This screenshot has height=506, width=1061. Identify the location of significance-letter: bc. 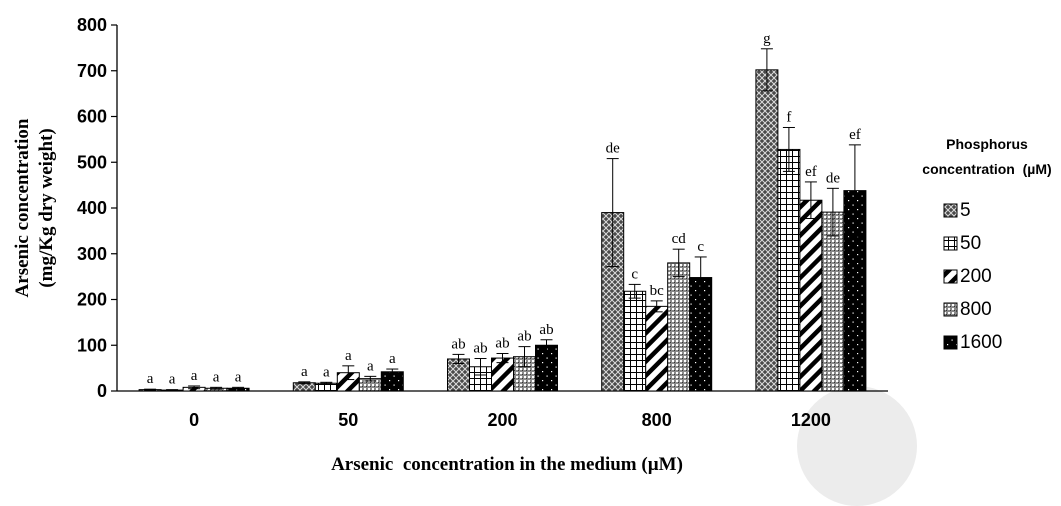
(657, 291).